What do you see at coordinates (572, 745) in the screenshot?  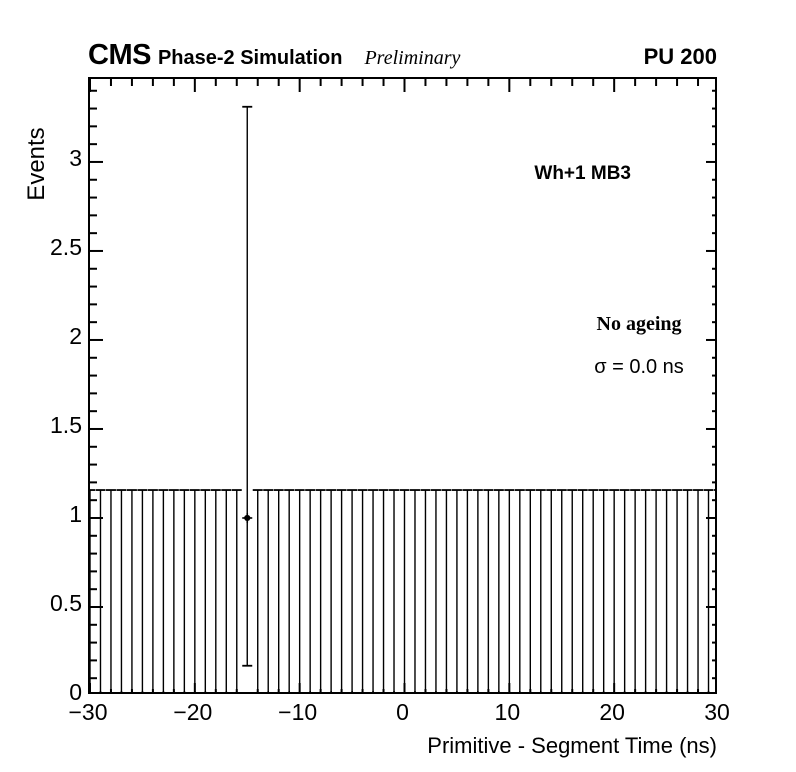 I see `x-axis-title: Primitive - Segment Time (ns)` at bounding box center [572, 745].